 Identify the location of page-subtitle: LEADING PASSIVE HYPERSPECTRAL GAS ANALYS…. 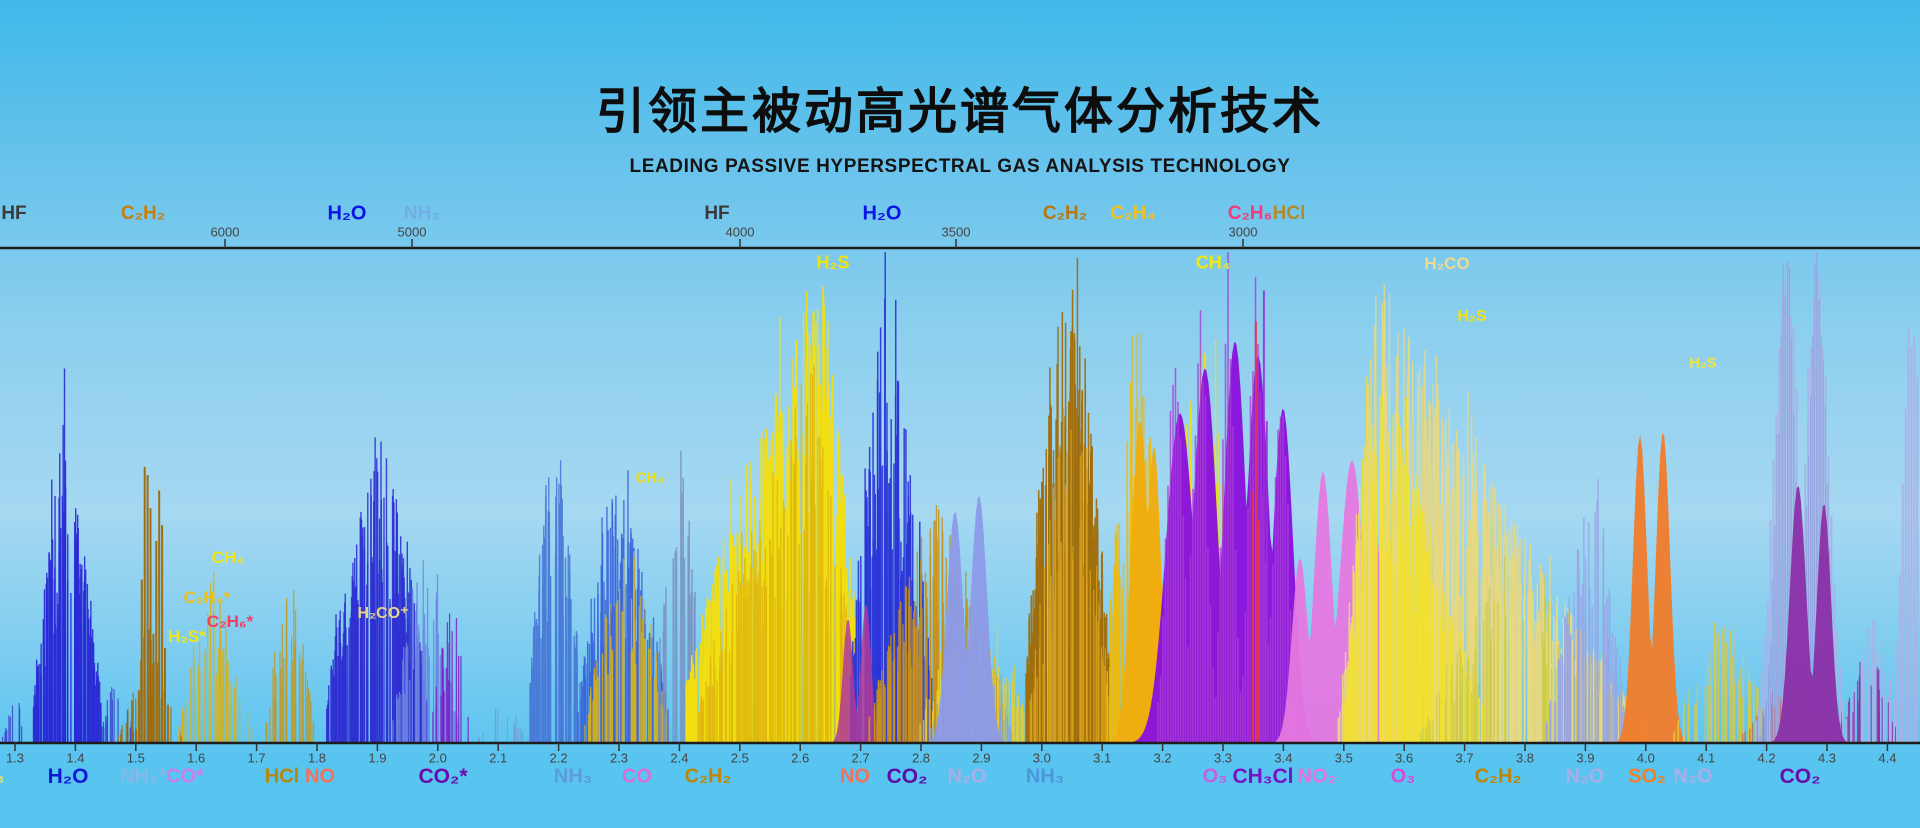
(960, 166).